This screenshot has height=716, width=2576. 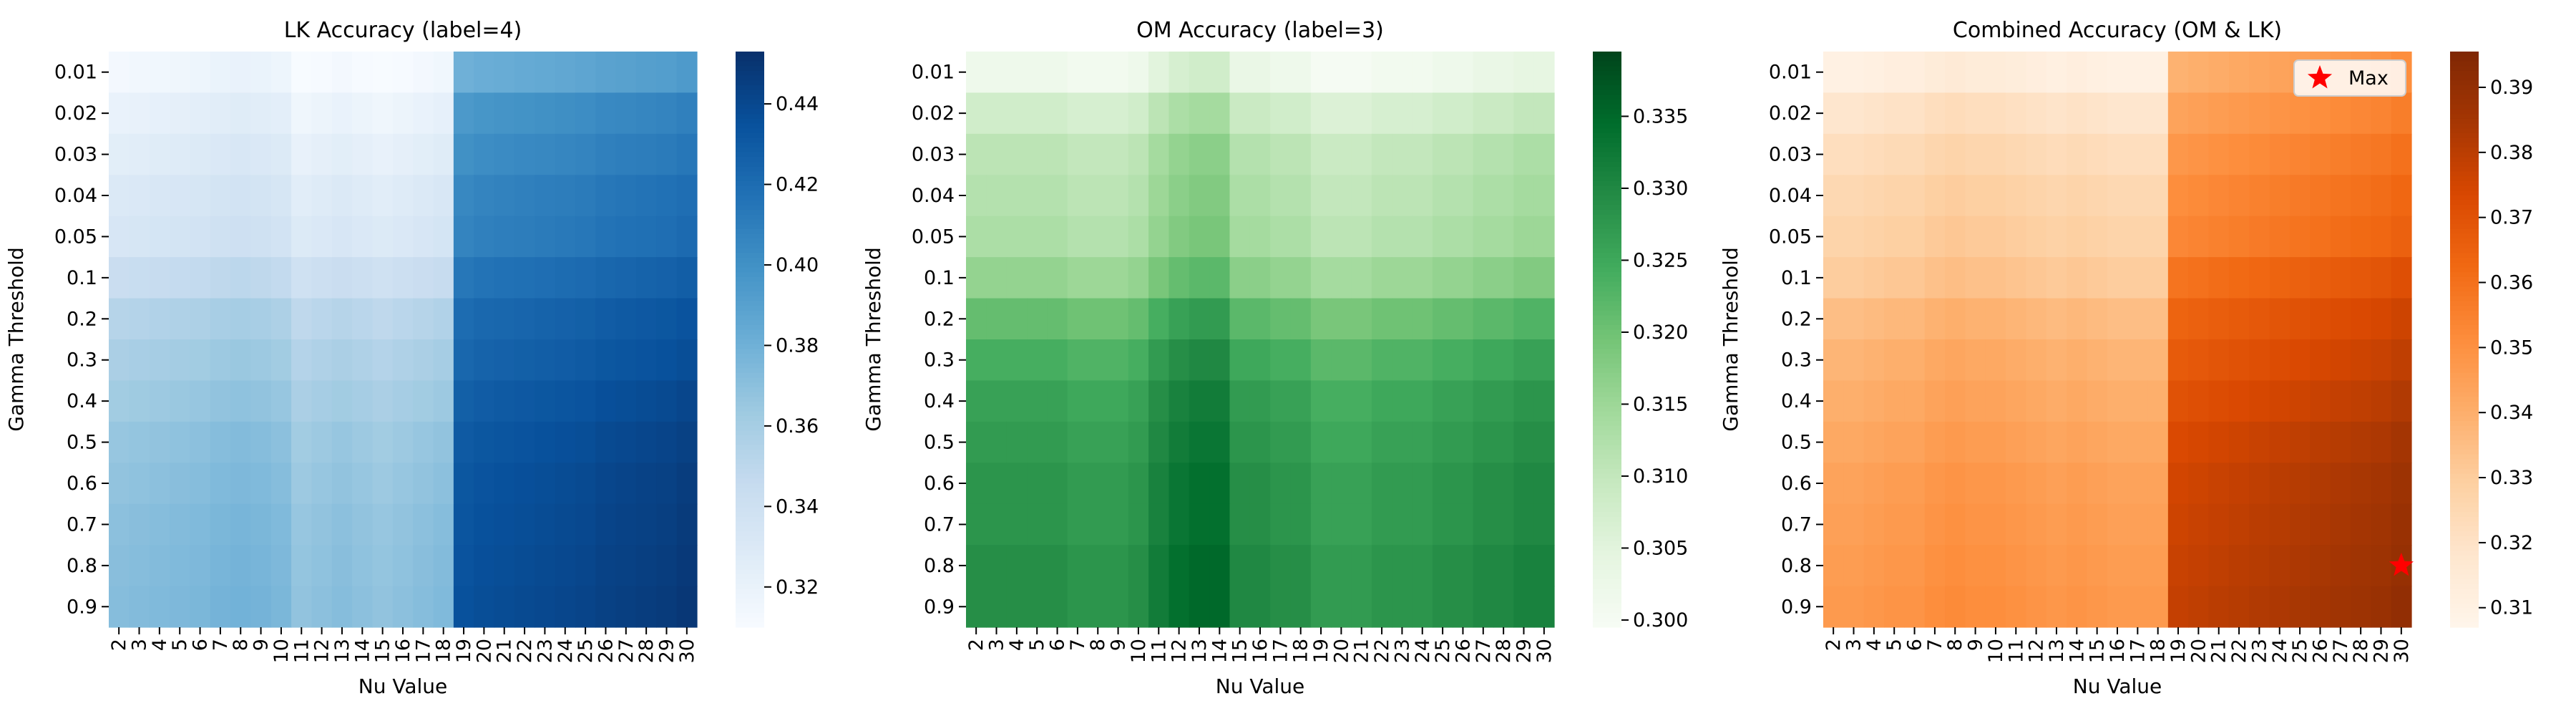 What do you see at coordinates (1484, 651) in the screenshot?
I see `x-tick-label: 27` at bounding box center [1484, 651].